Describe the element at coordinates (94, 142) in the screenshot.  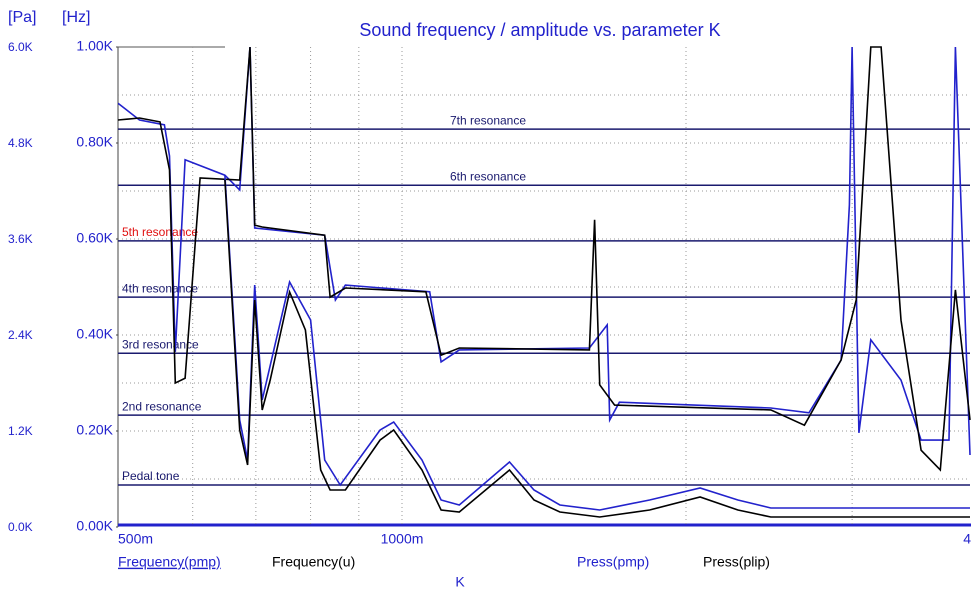
I see `y-tick-label: 0.80K` at that location.